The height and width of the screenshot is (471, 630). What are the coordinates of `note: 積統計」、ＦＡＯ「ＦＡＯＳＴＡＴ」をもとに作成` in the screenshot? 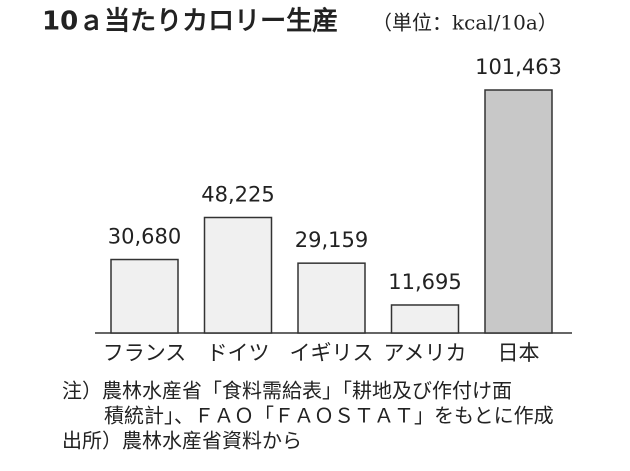 It's located at (329, 416).